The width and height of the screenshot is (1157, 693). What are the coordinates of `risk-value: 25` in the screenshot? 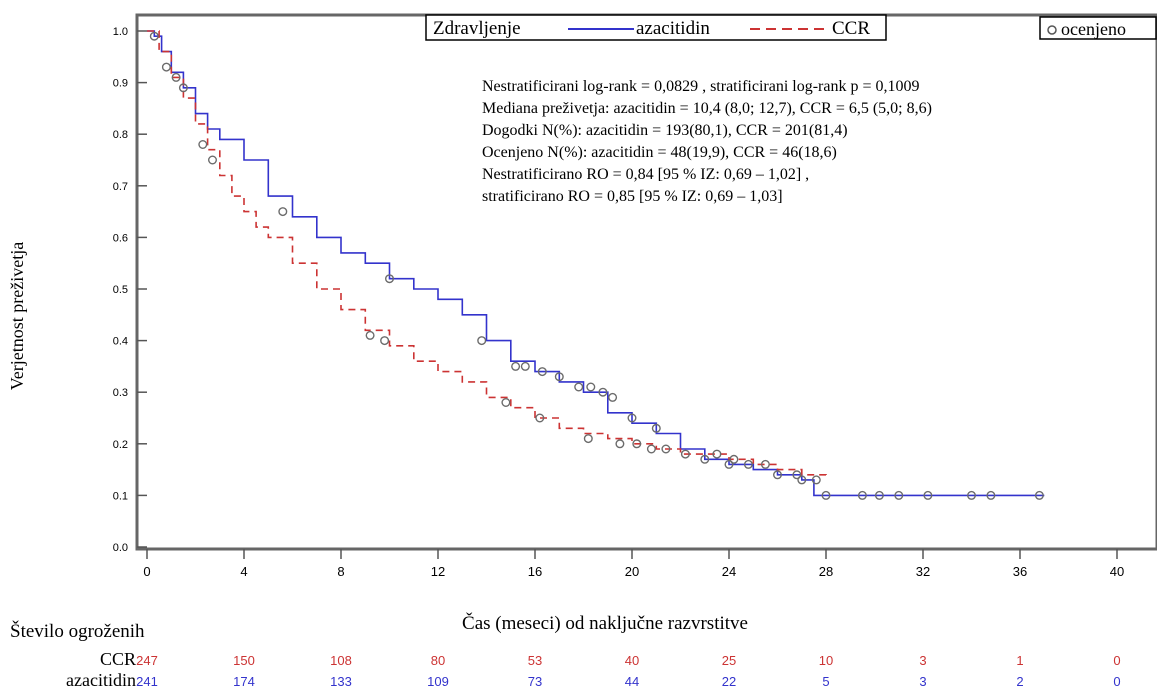 It's located at (729, 660).